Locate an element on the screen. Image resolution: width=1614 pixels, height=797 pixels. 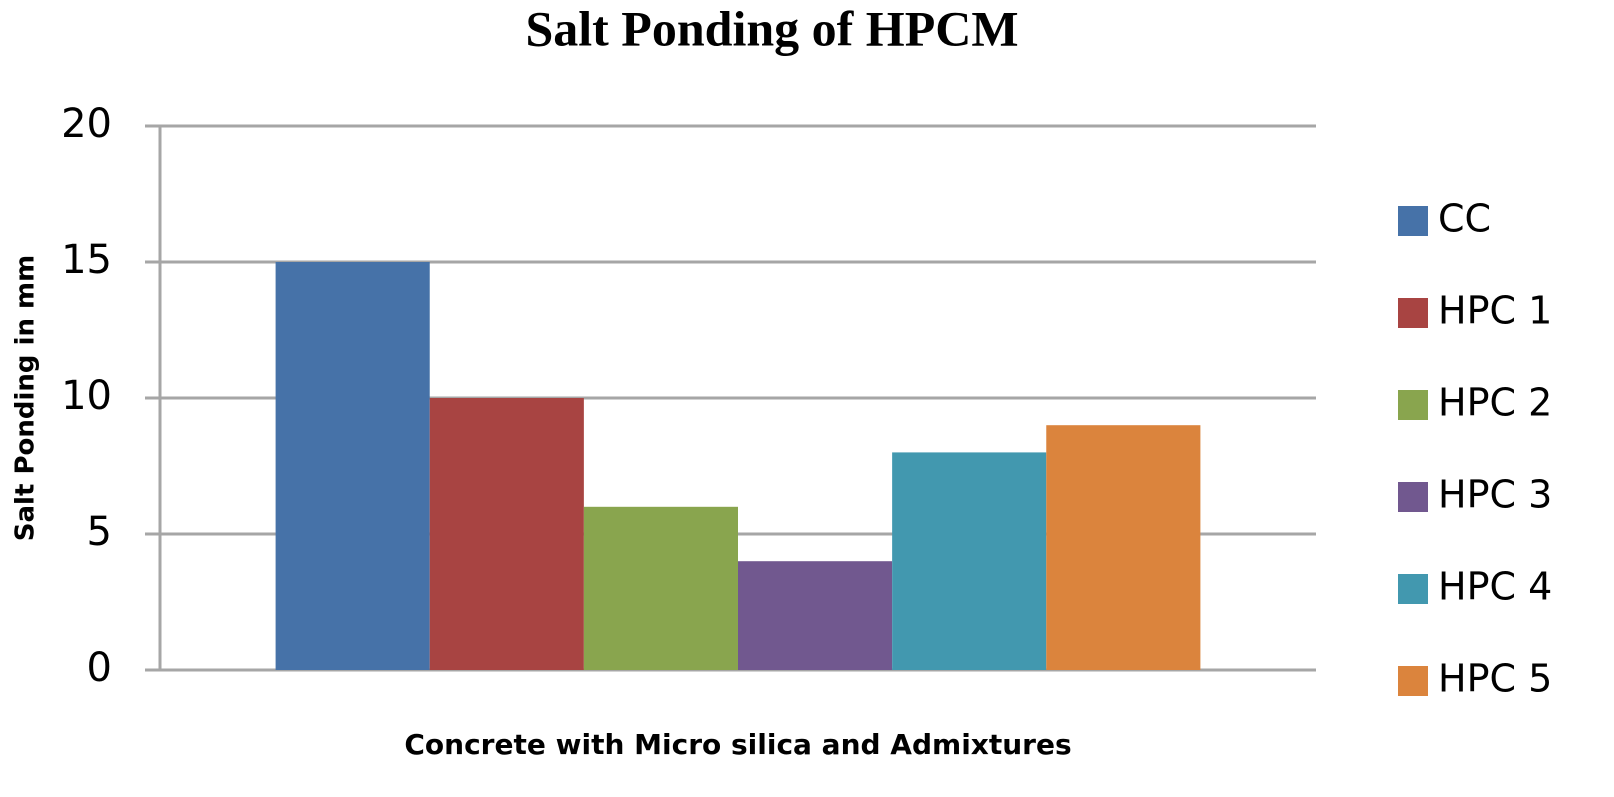
y-tick-label: 5 is located at coordinates (99, 532).